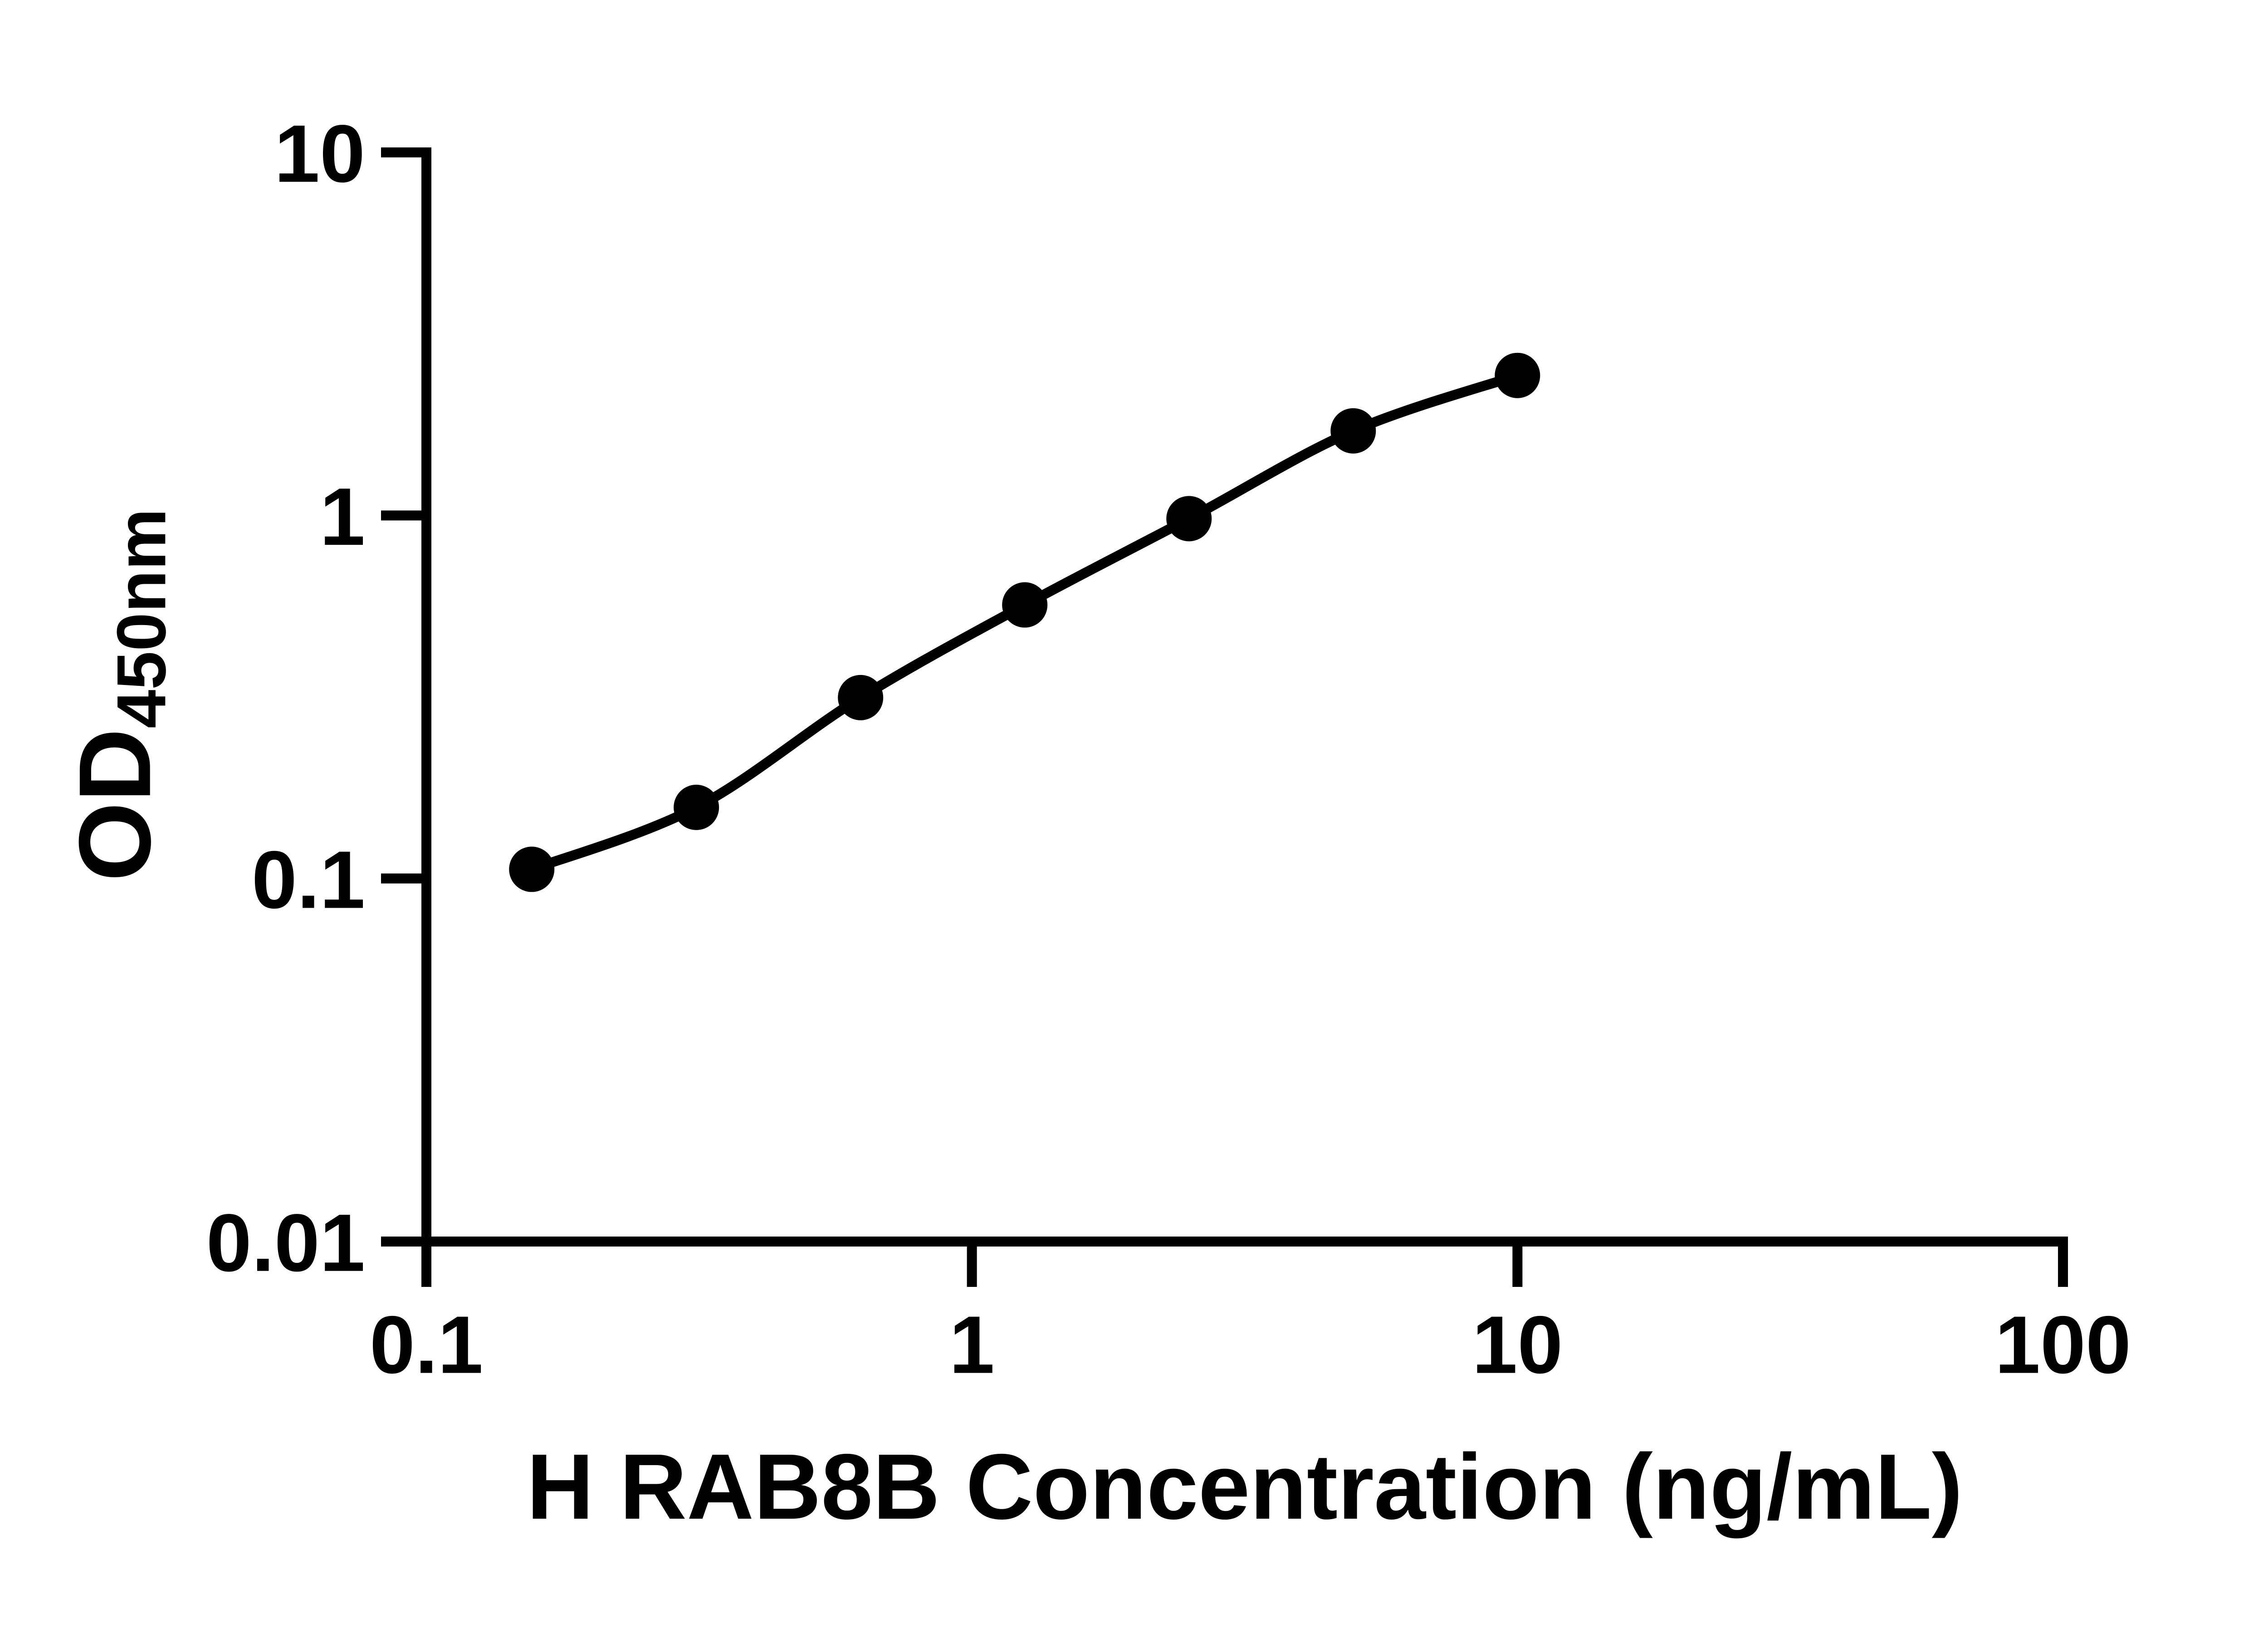 The image size is (2268, 1633). I want to click on x-axis-tick-label: 100, so click(2063, 1345).